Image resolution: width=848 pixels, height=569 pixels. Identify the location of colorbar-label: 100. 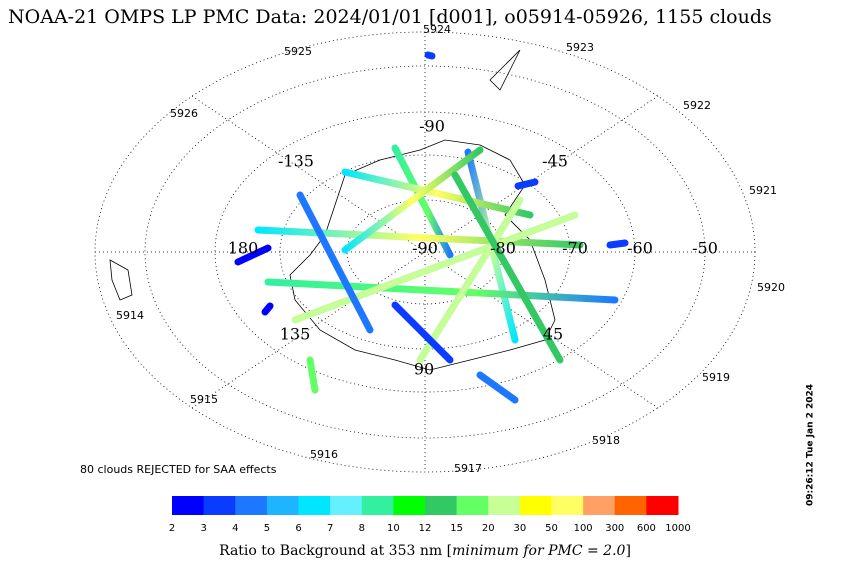
(583, 528).